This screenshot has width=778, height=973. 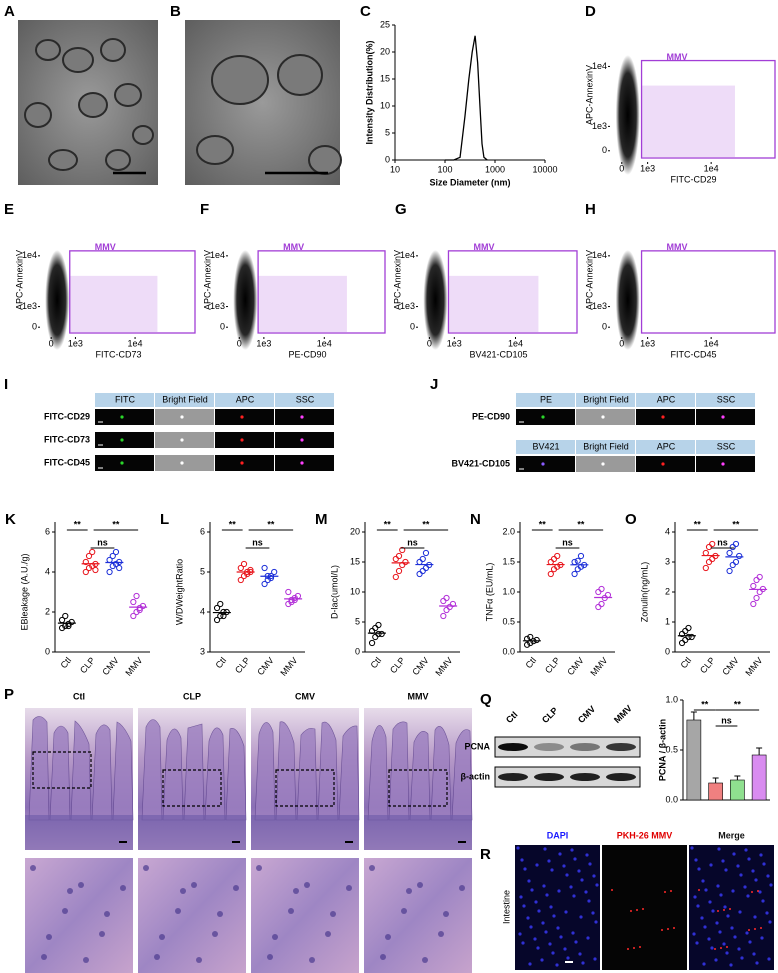 What do you see at coordinates (486, 699) in the screenshot?
I see `panel-letter: Q` at bounding box center [486, 699].